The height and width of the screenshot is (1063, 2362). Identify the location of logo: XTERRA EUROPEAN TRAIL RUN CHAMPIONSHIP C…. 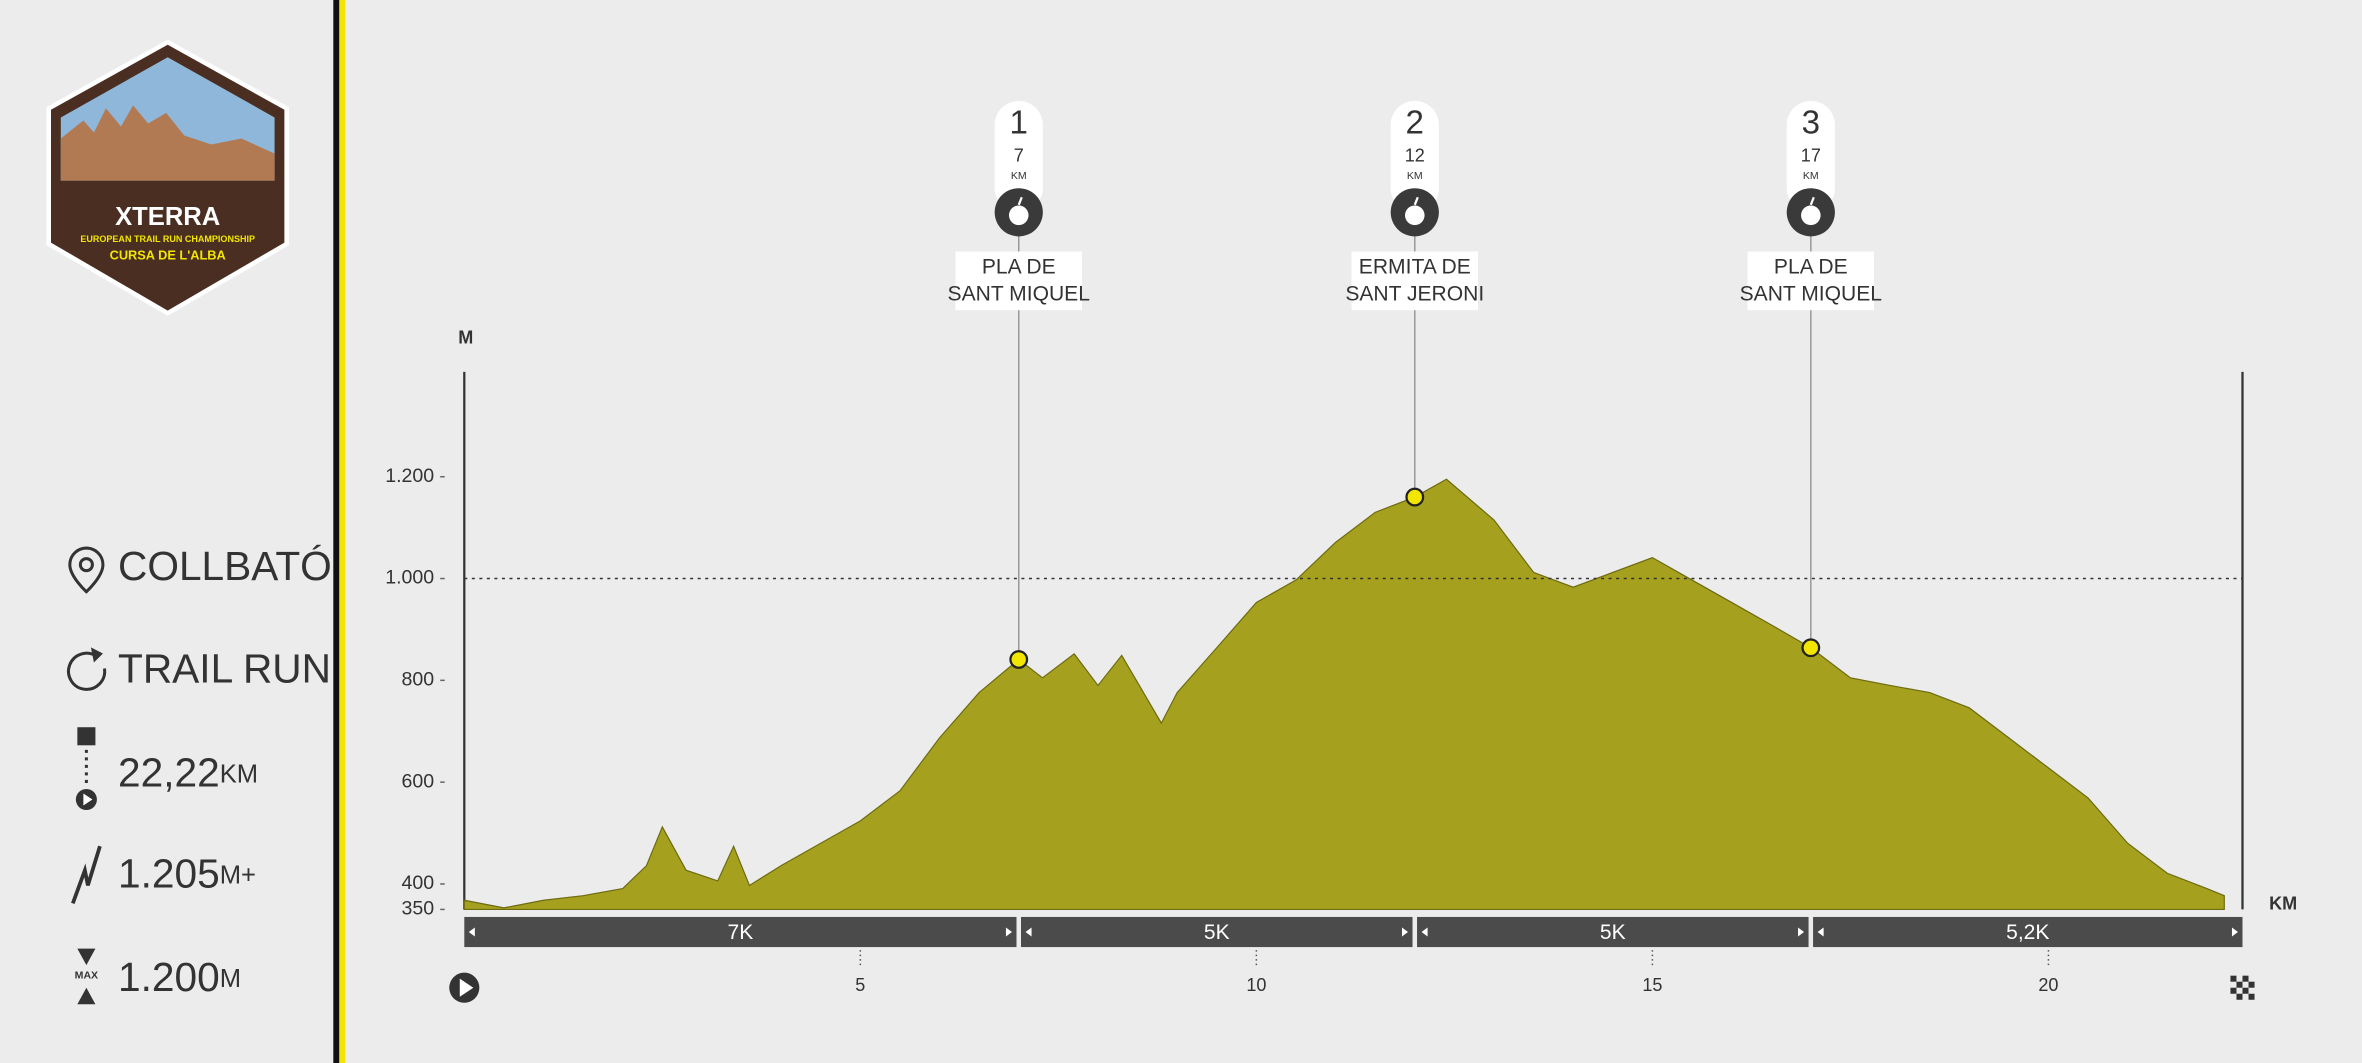
(167, 177).